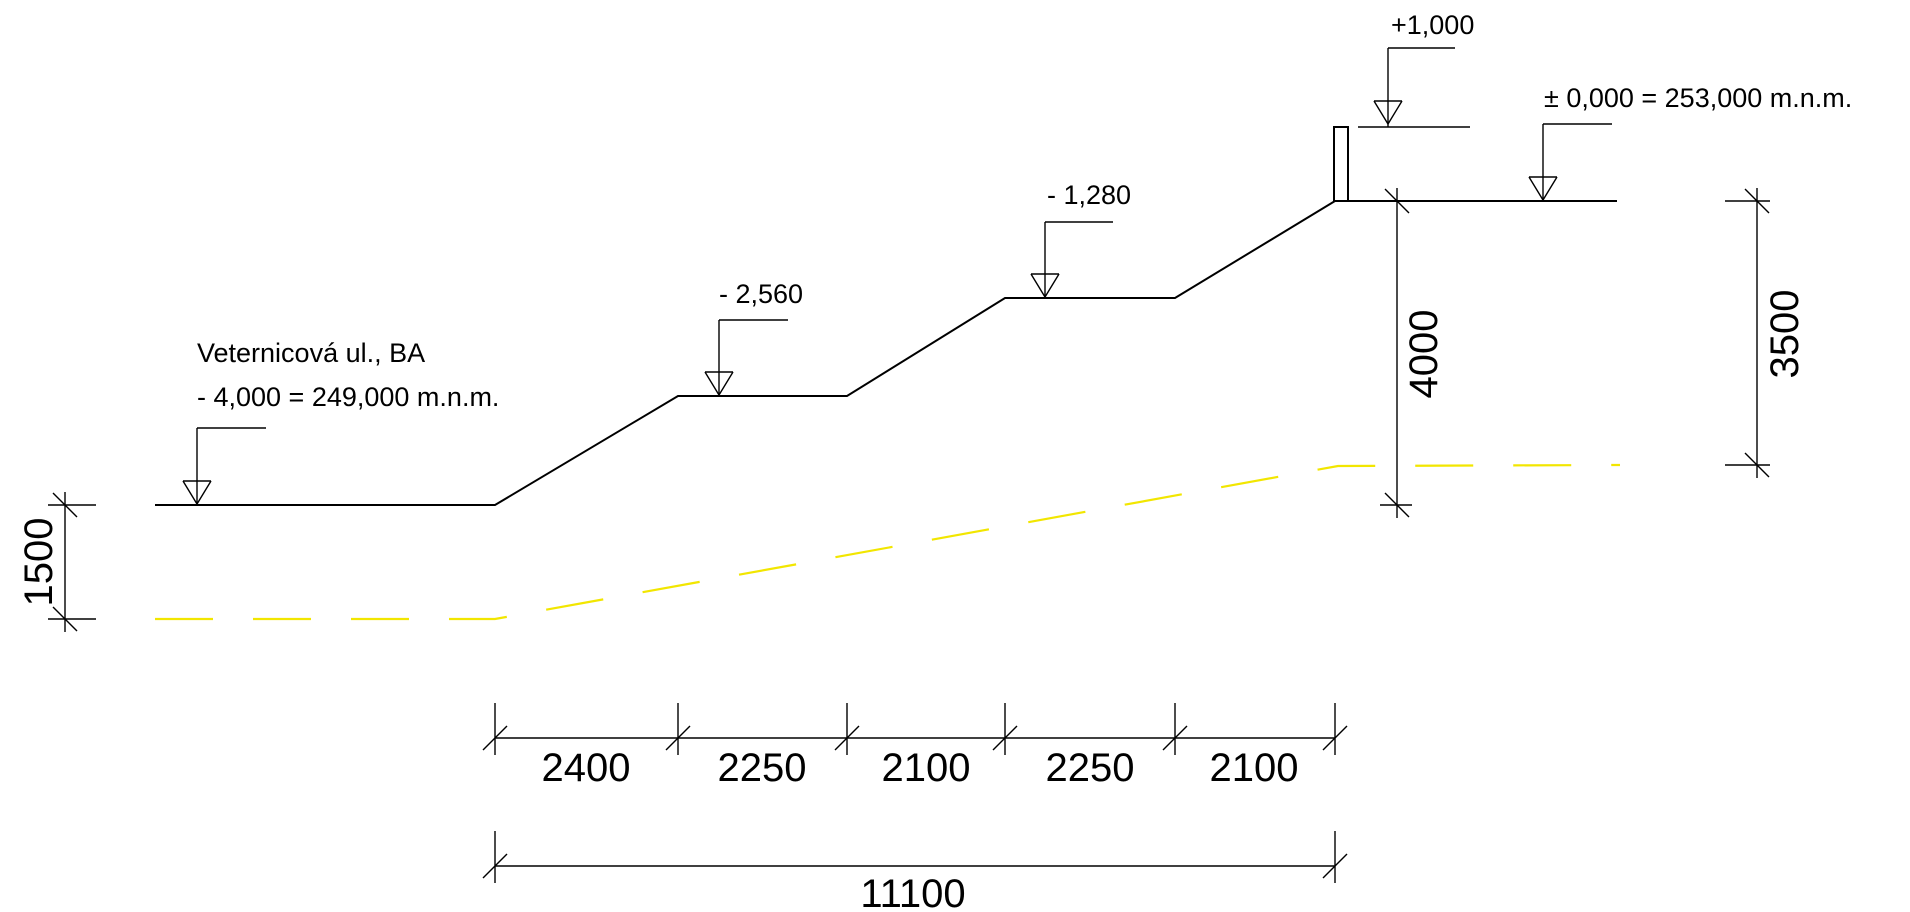 The width and height of the screenshot is (1910, 912). What do you see at coordinates (915, 857) in the screenshot?
I see `dimension-line-total` at bounding box center [915, 857].